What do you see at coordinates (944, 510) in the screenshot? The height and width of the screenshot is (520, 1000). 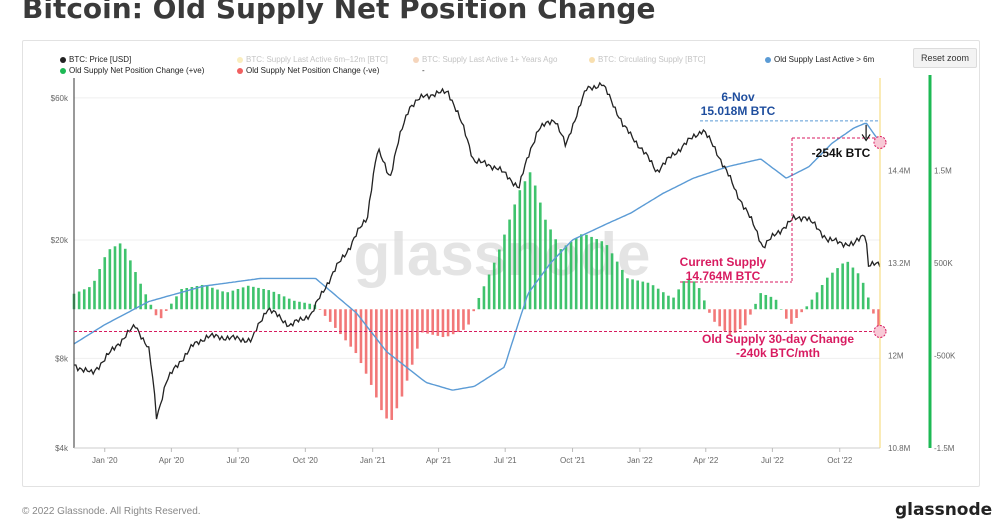 I see `footer-logo: glassnode` at bounding box center [944, 510].